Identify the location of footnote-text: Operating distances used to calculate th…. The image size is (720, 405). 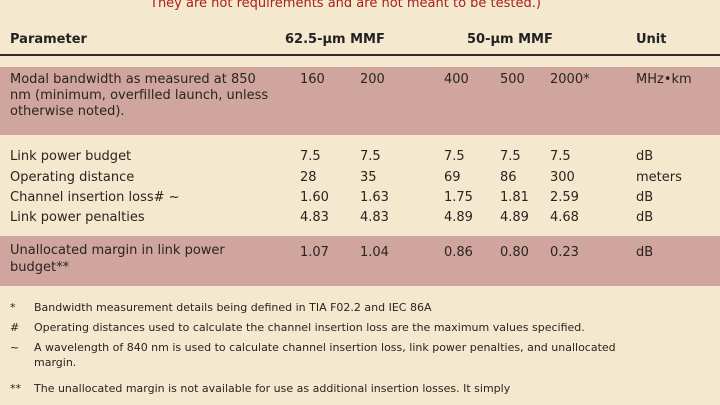
(309, 327).